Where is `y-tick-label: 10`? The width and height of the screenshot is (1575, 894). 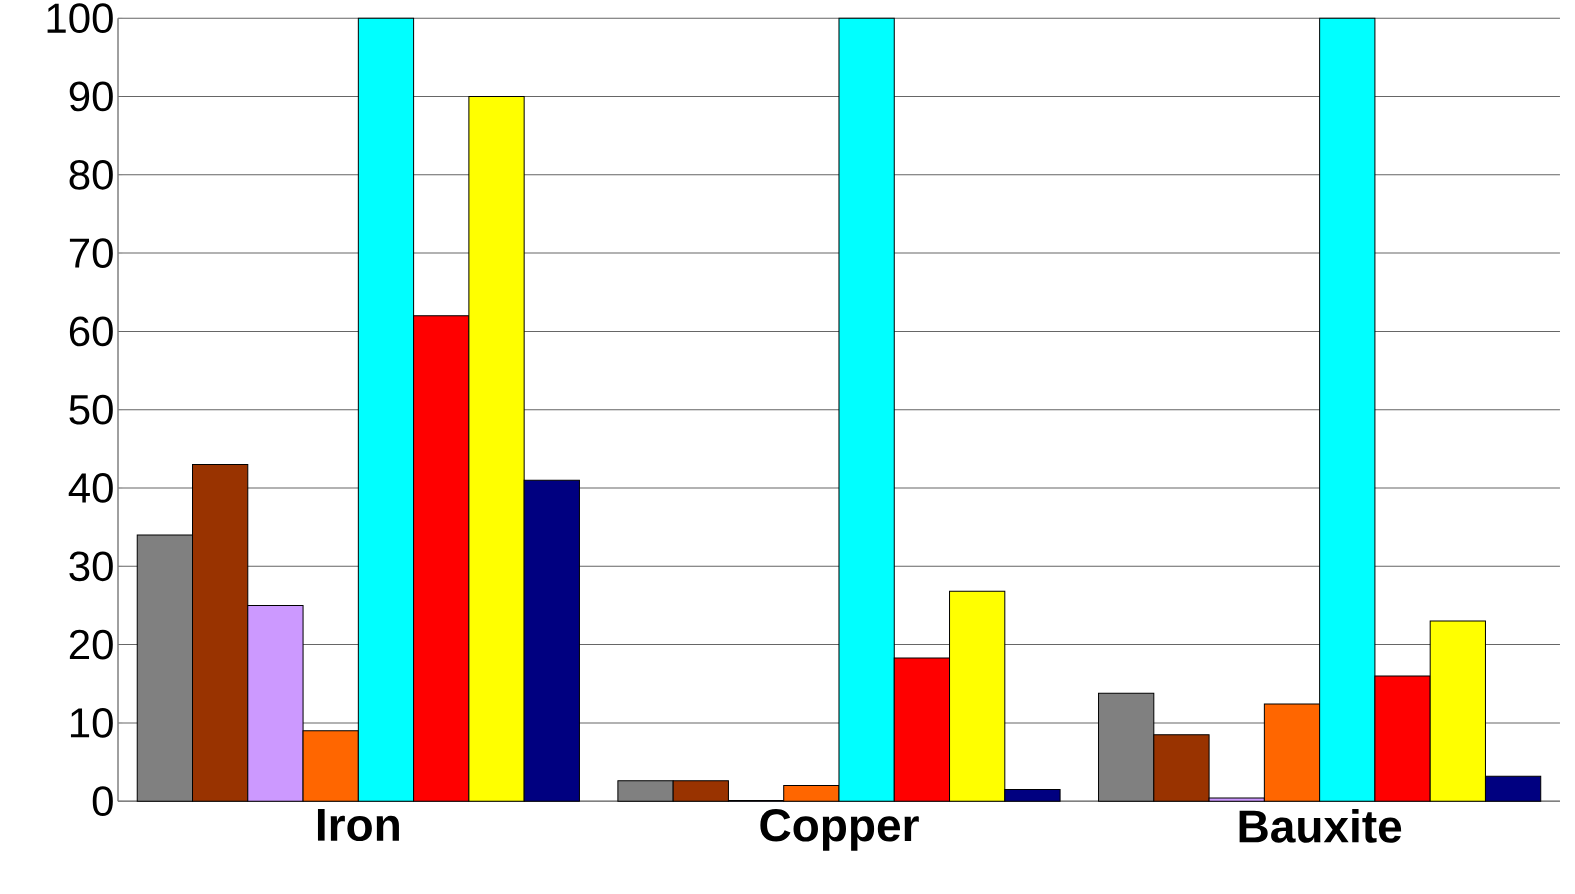
y-tick-label: 10 is located at coordinates (91, 722).